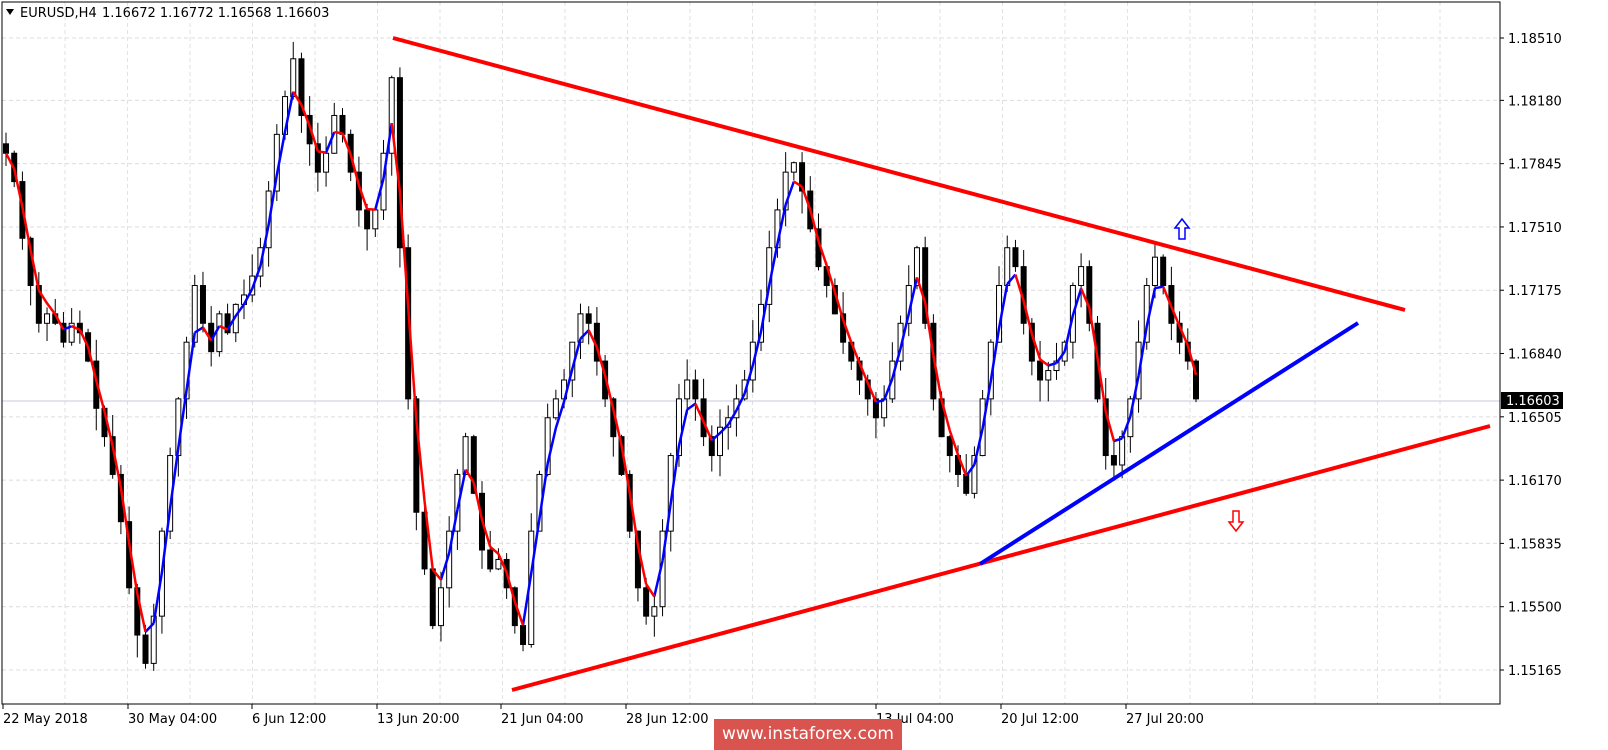 The width and height of the screenshot is (1608, 750). I want to click on arrow-down-icon, so click(1236, 521).